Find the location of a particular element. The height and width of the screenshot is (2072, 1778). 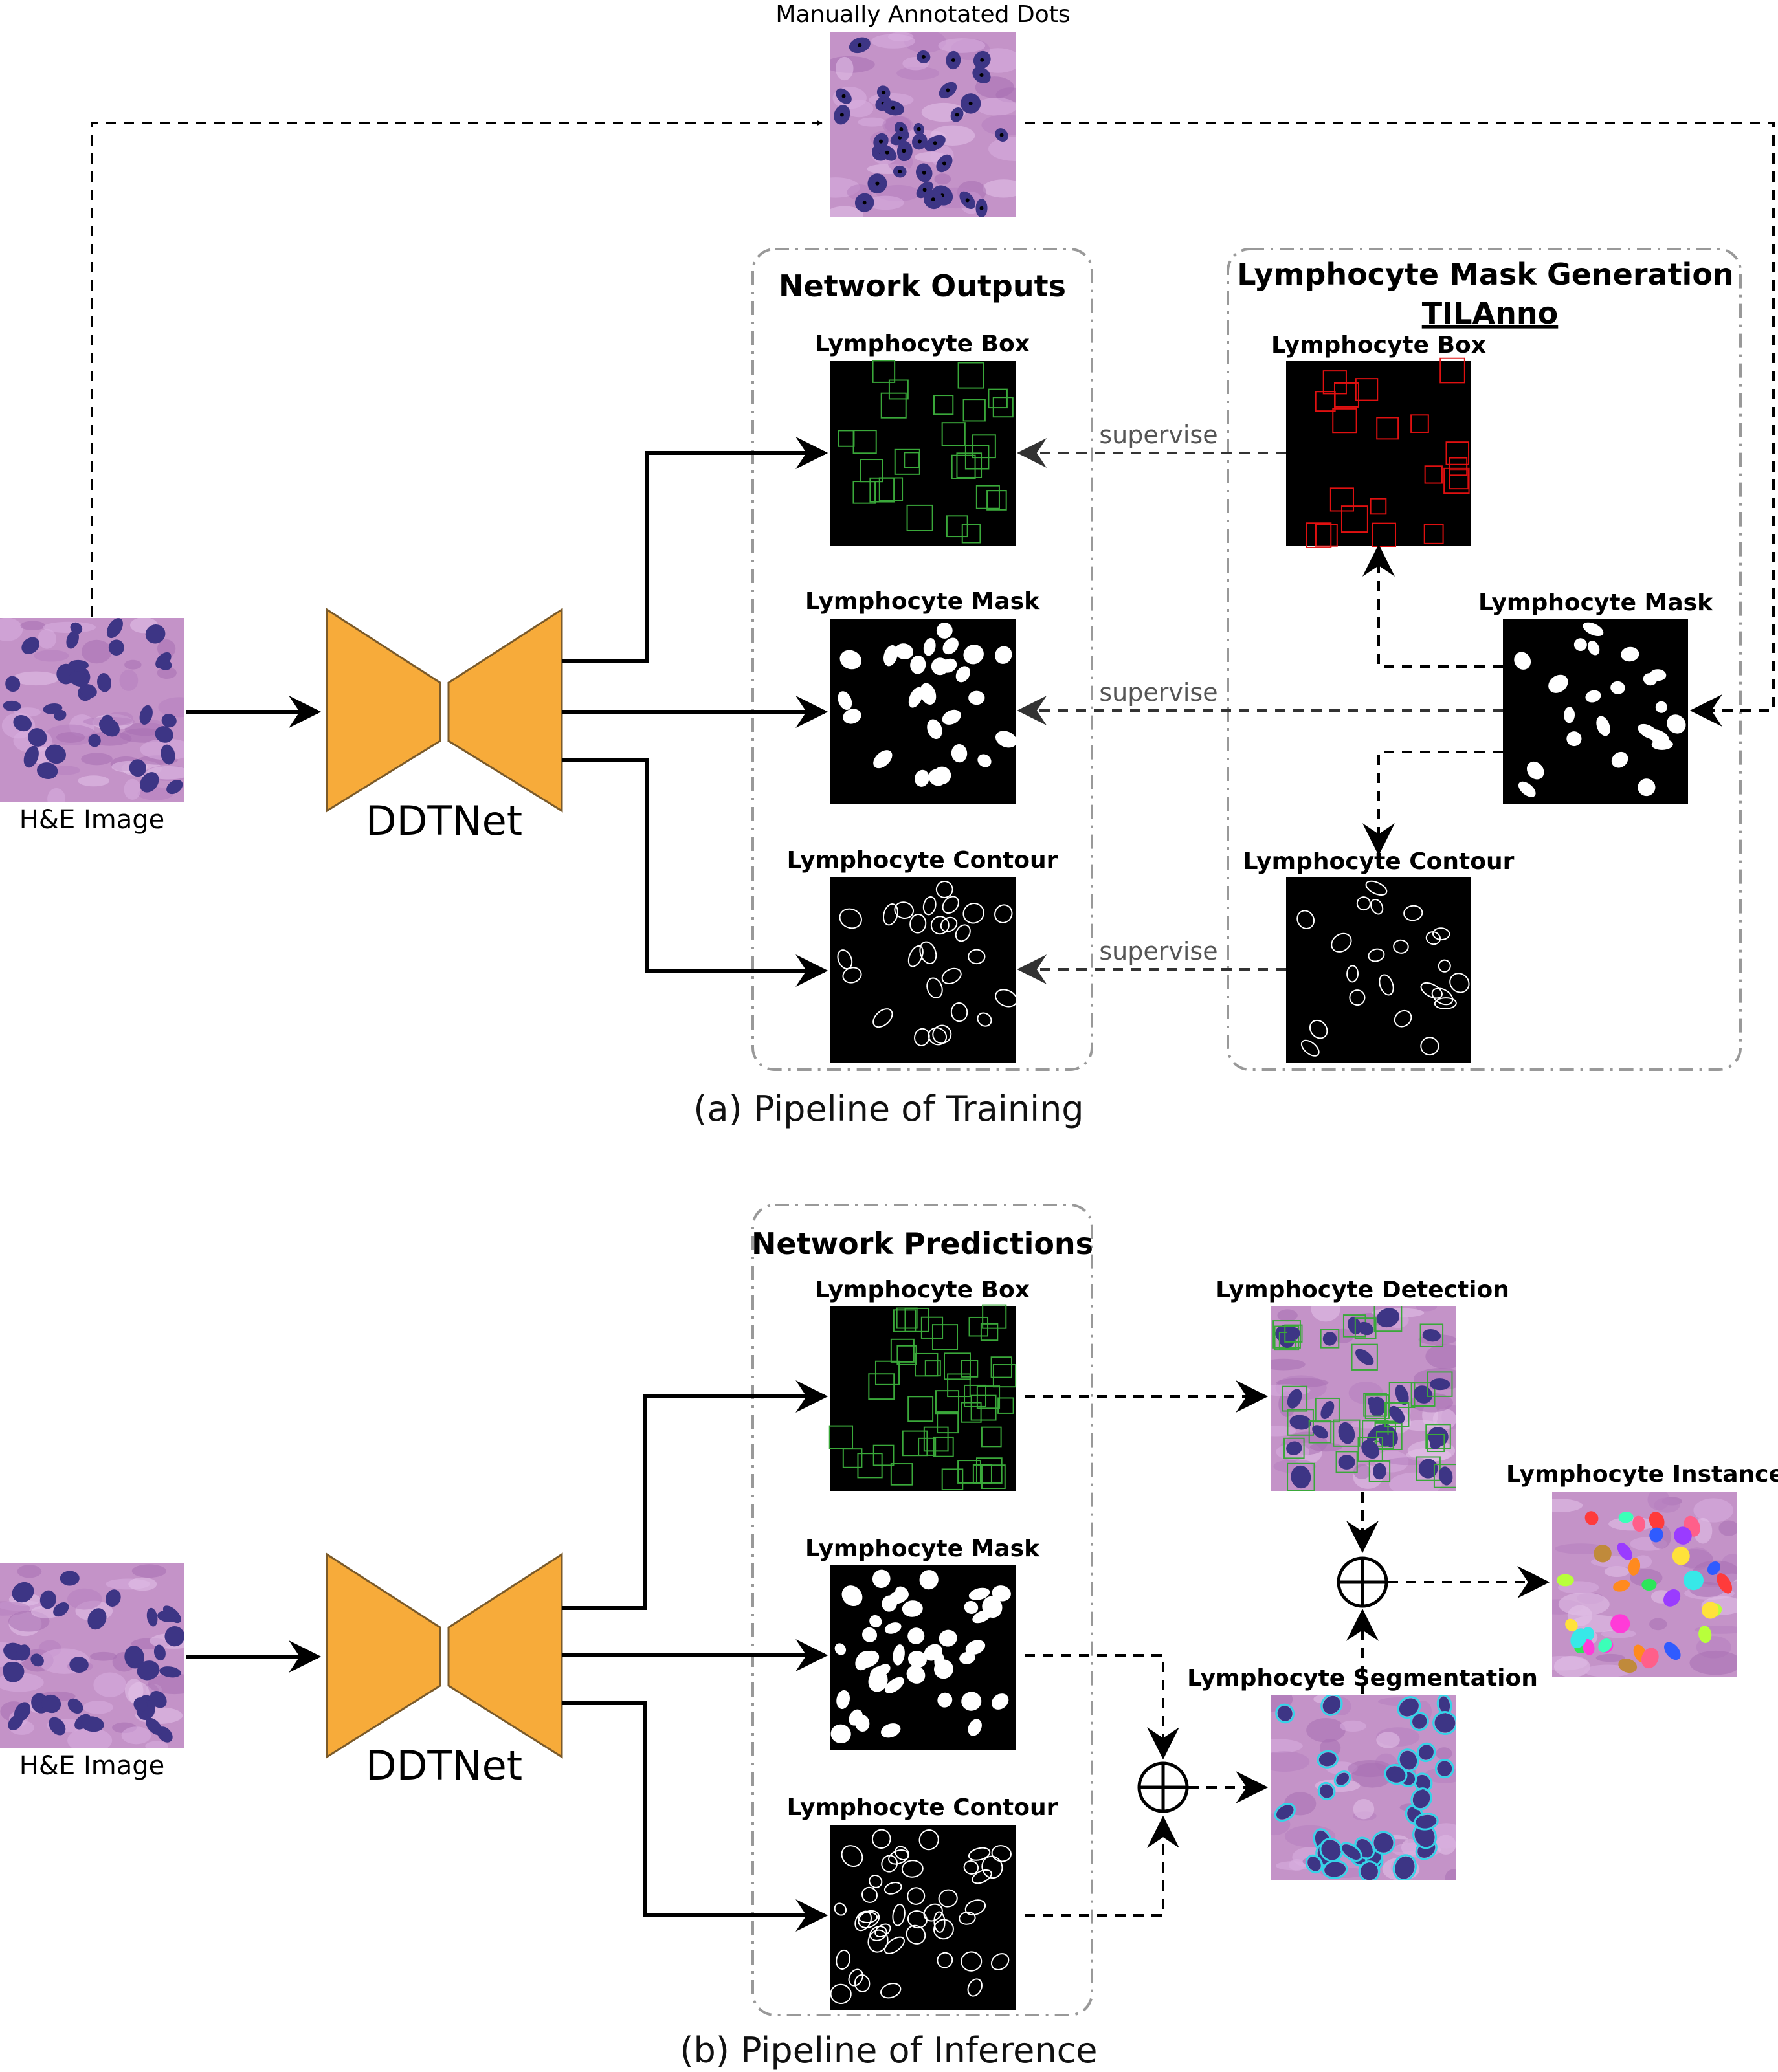

pred-contour-label: Lymphocyte Contour is located at coordinates (922, 1807).